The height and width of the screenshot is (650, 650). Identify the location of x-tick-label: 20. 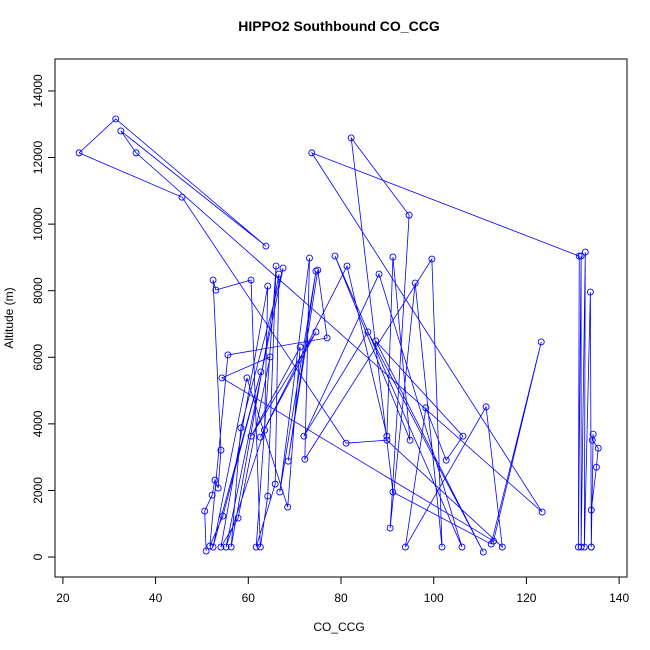
(63, 598).